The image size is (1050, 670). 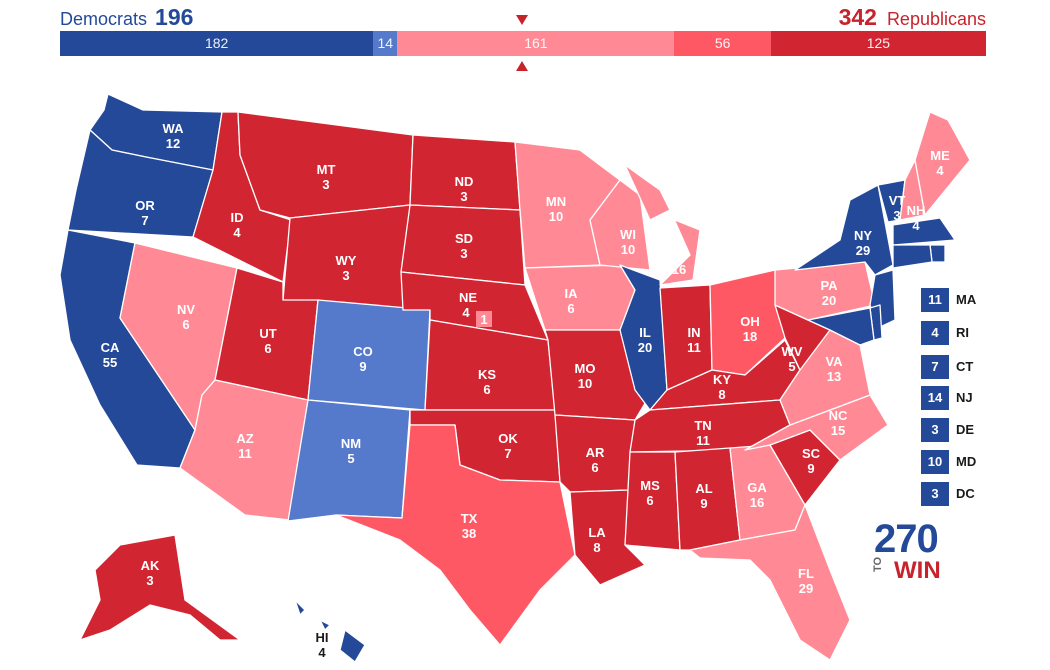 I want to click on state-votes-fl: 29, so click(x=806, y=588).